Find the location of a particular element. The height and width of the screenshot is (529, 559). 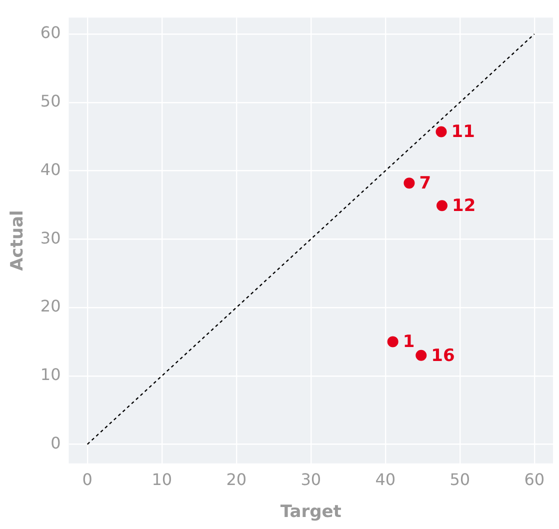

annotation: 1 is located at coordinates (408, 342).